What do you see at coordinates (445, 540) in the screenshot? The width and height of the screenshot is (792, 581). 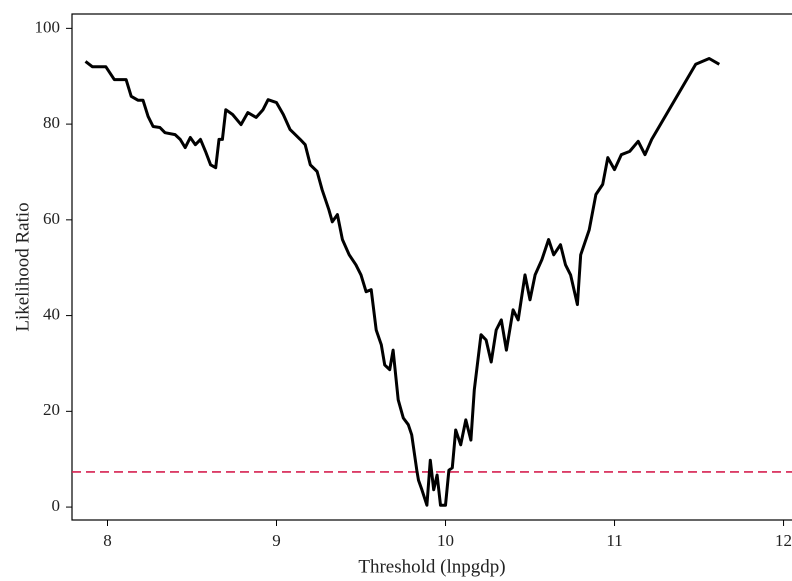 I see `x-tick-label: 10` at bounding box center [445, 540].